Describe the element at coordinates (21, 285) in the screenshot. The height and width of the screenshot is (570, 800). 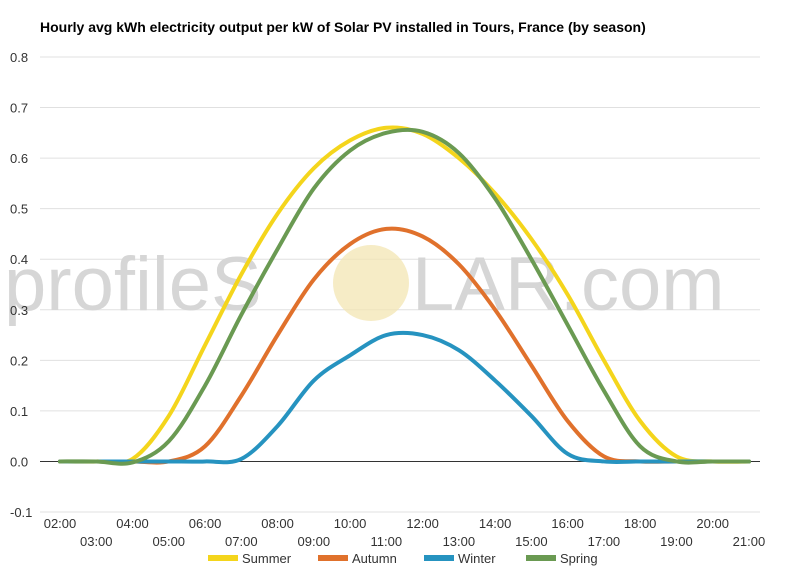
I see `y-axis-ticks: -0.1 0.0 0.1 0.2 0.3 0.4 0.5 0.6 0.7 0.8` at that location.